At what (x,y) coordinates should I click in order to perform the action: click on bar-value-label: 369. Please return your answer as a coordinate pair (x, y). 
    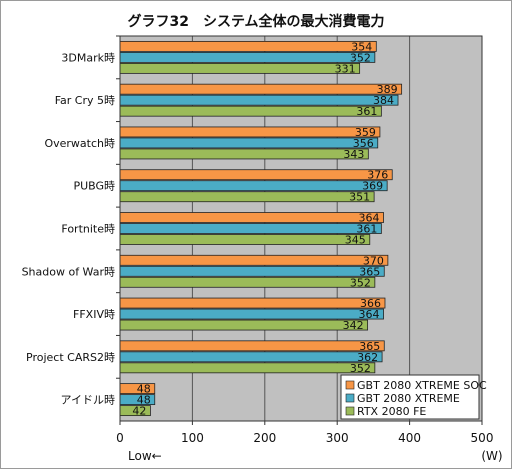
    Looking at the image, I should click on (372, 186).